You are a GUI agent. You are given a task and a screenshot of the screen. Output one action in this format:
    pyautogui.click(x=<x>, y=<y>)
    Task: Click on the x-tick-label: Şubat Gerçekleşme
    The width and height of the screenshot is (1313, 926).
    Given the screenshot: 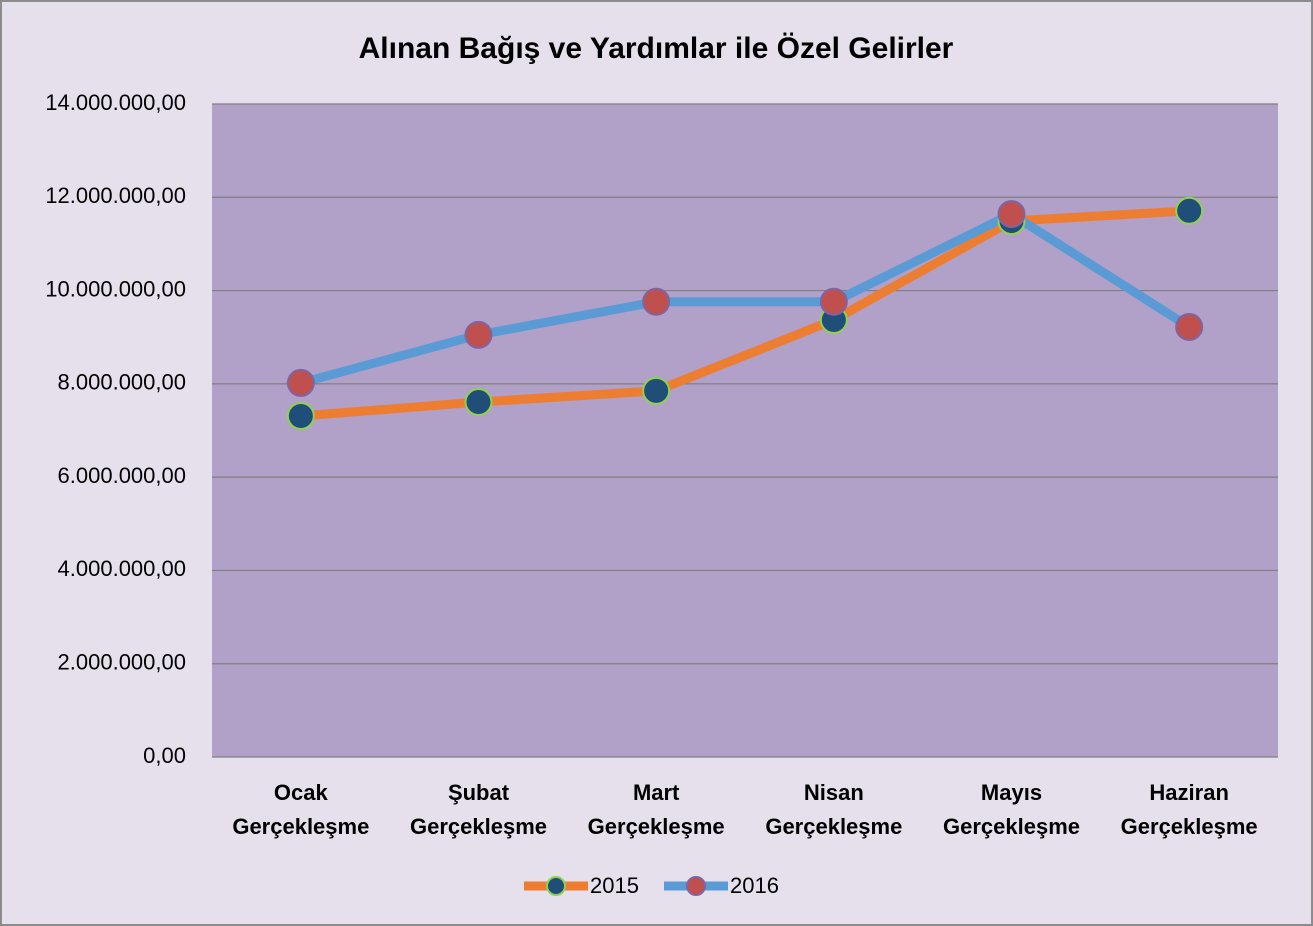 What is the action you would take?
    pyautogui.click(x=478, y=809)
    